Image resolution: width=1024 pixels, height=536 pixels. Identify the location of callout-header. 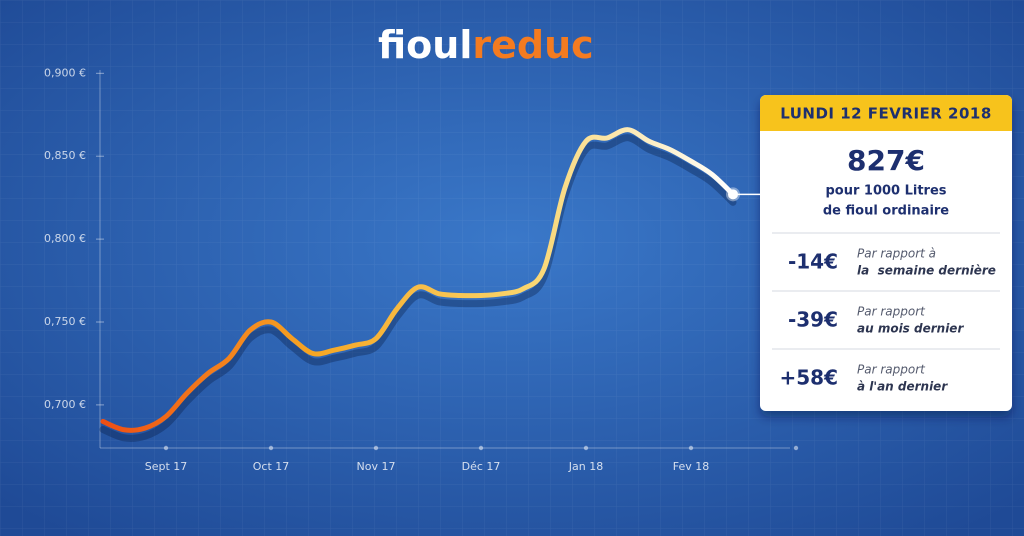
(886, 113).